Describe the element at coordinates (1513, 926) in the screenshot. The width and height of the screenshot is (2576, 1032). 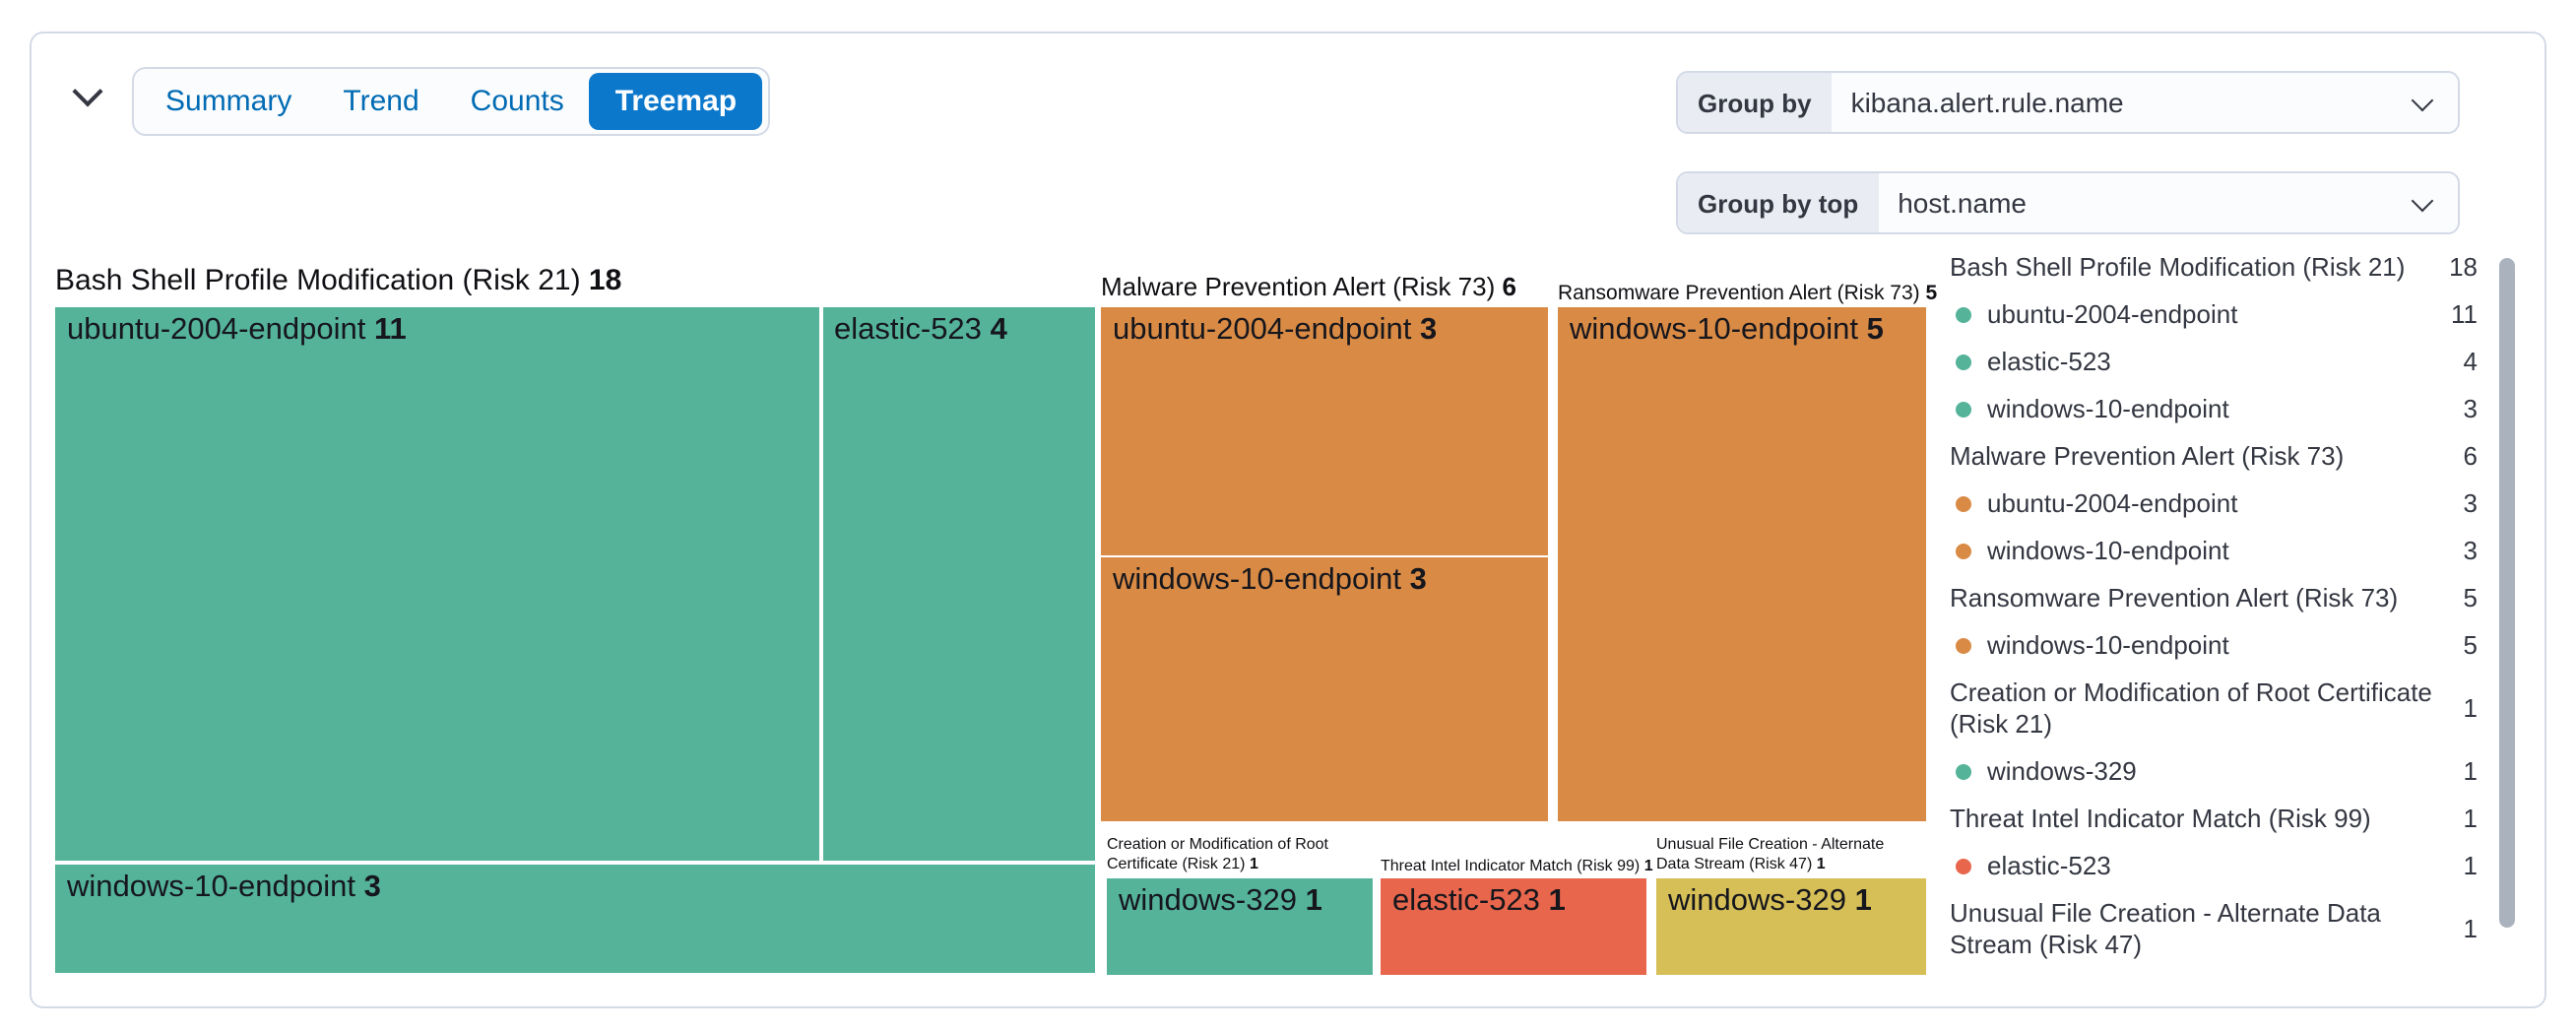
I see `treemap-cell: elastic-523 1` at that location.